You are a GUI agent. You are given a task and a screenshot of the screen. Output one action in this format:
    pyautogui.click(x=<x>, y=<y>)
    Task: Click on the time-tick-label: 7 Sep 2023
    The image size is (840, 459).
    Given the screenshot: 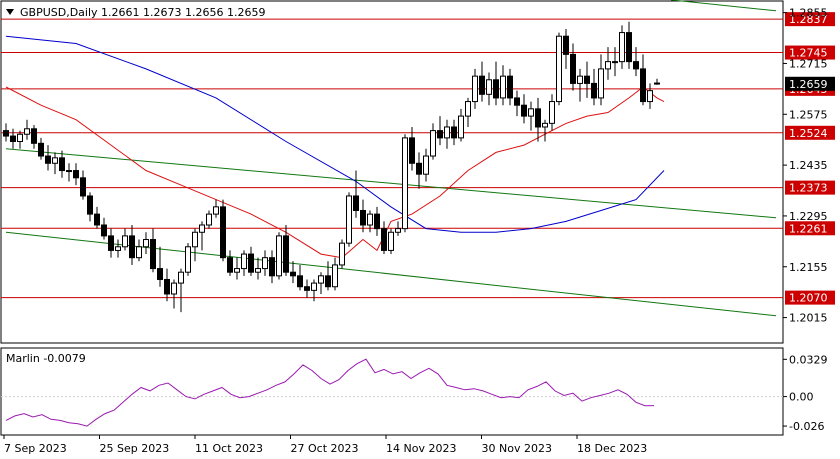 What is the action you would take?
    pyautogui.click(x=35, y=448)
    